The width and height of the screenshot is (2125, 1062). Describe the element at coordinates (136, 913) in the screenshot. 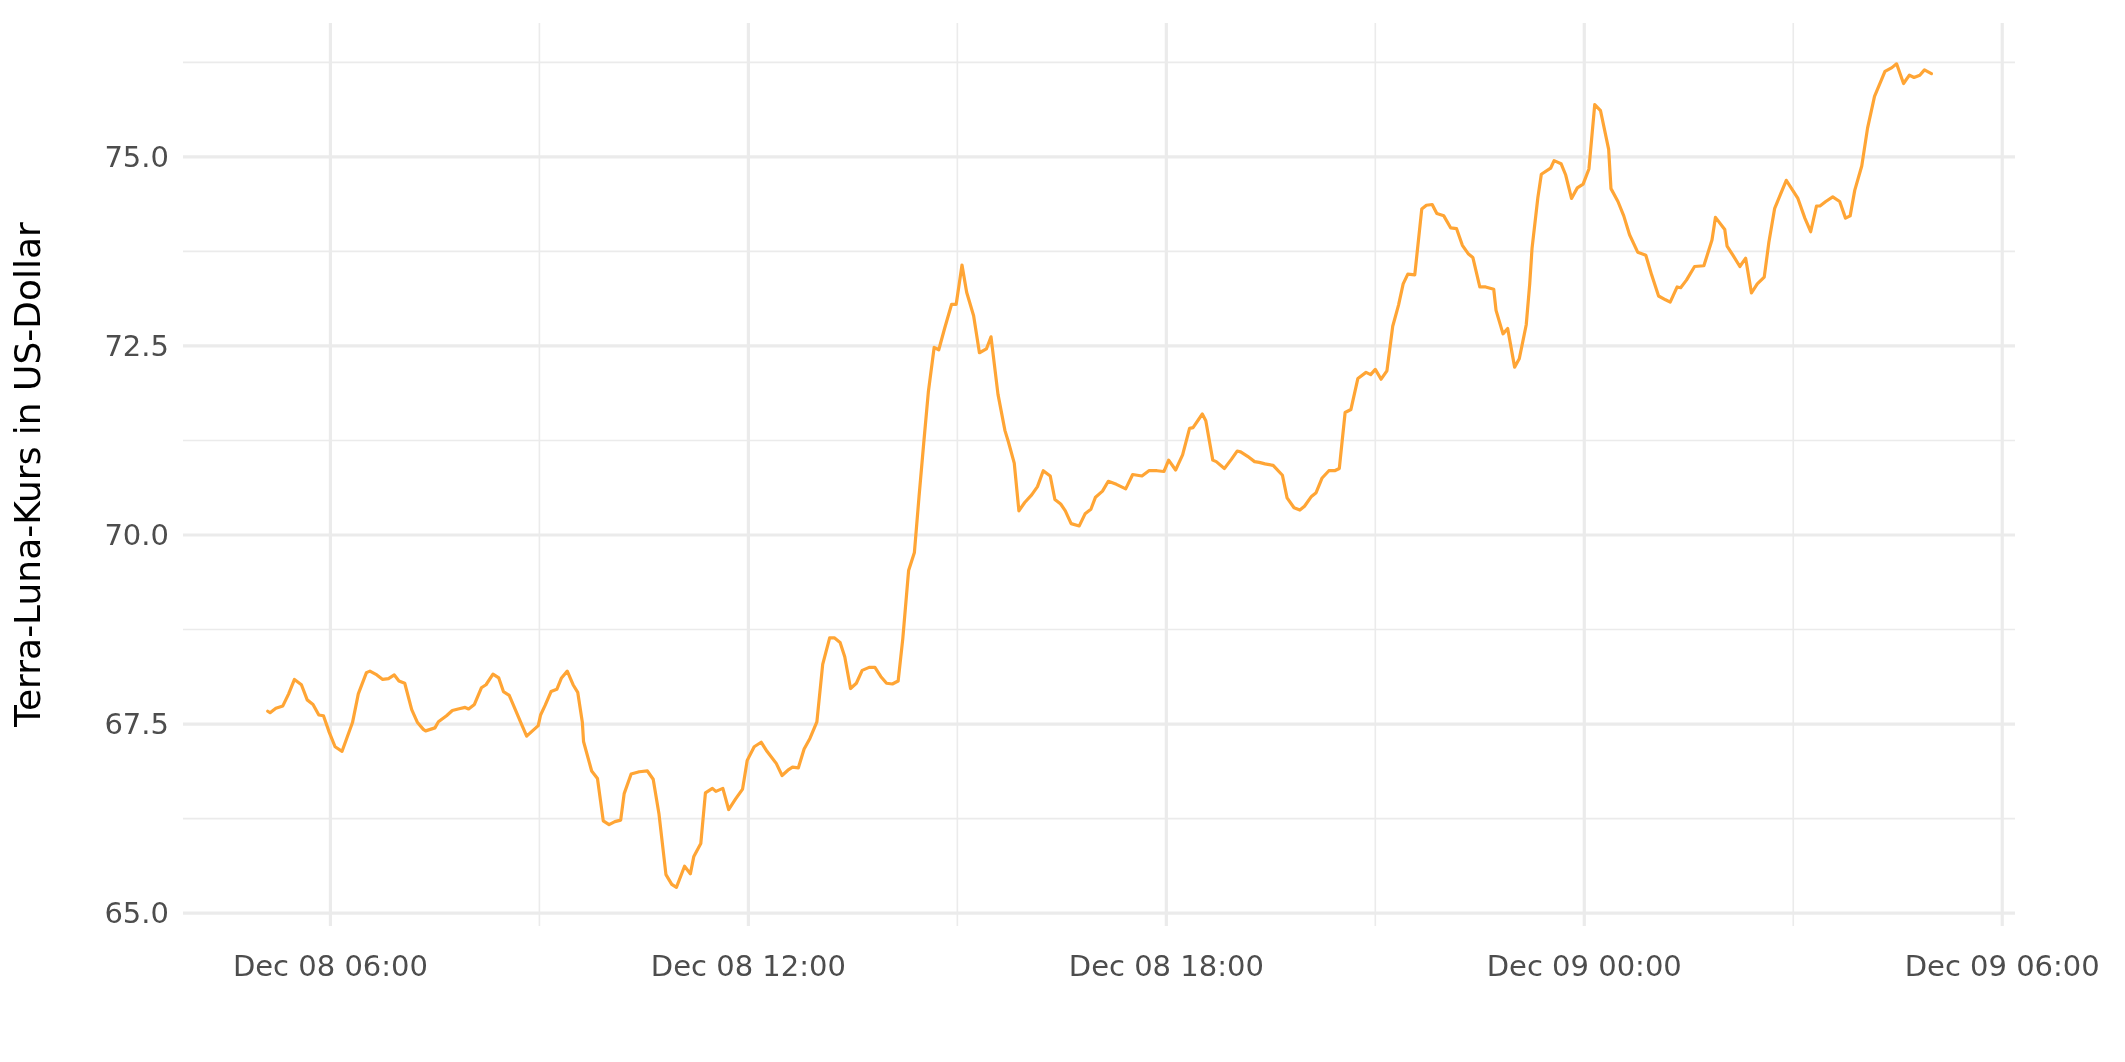

I see `y-tick-label: 65.0` at that location.